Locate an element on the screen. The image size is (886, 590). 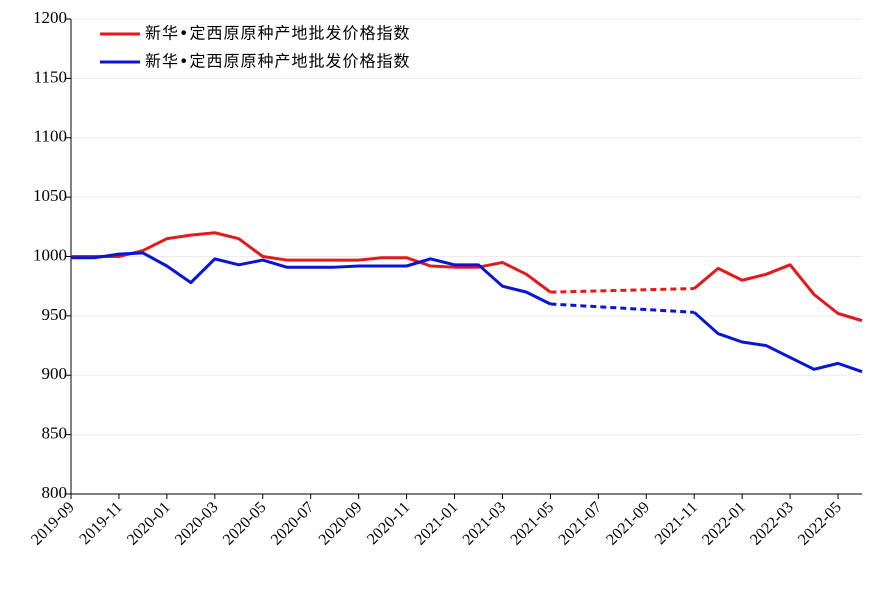
x-tick-label: 2020-05 is located at coordinates (245, 524).